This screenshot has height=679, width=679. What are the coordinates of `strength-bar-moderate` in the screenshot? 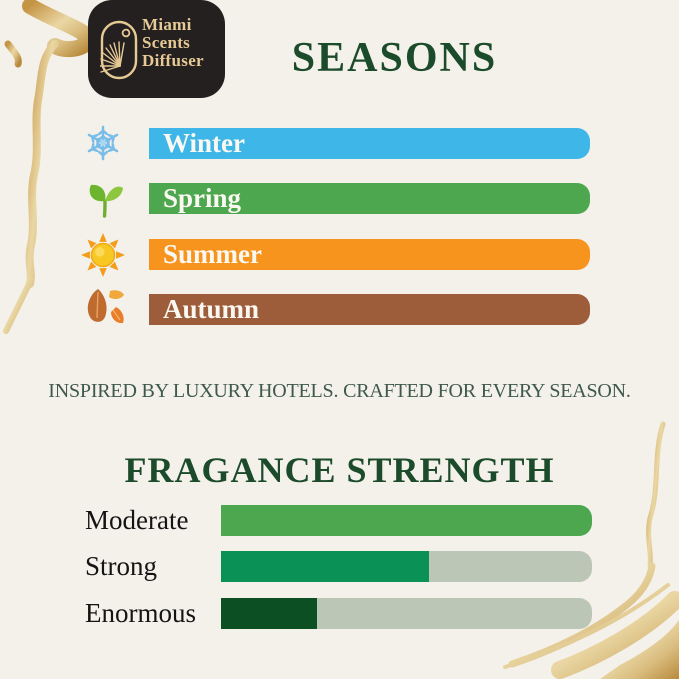 It's located at (406, 520).